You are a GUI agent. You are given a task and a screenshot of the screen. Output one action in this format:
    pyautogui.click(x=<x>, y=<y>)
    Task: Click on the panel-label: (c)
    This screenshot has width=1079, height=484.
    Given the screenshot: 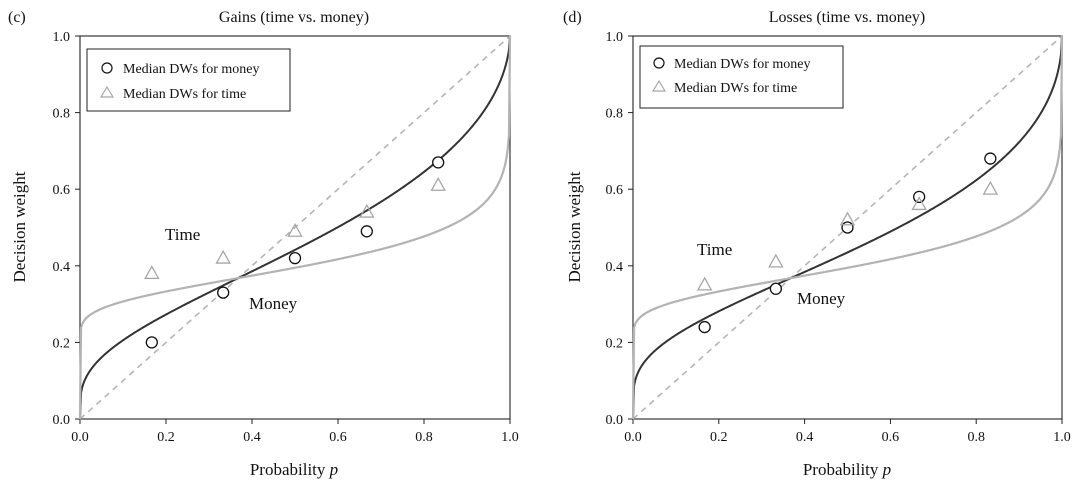 What is the action you would take?
    pyautogui.click(x=17, y=17)
    